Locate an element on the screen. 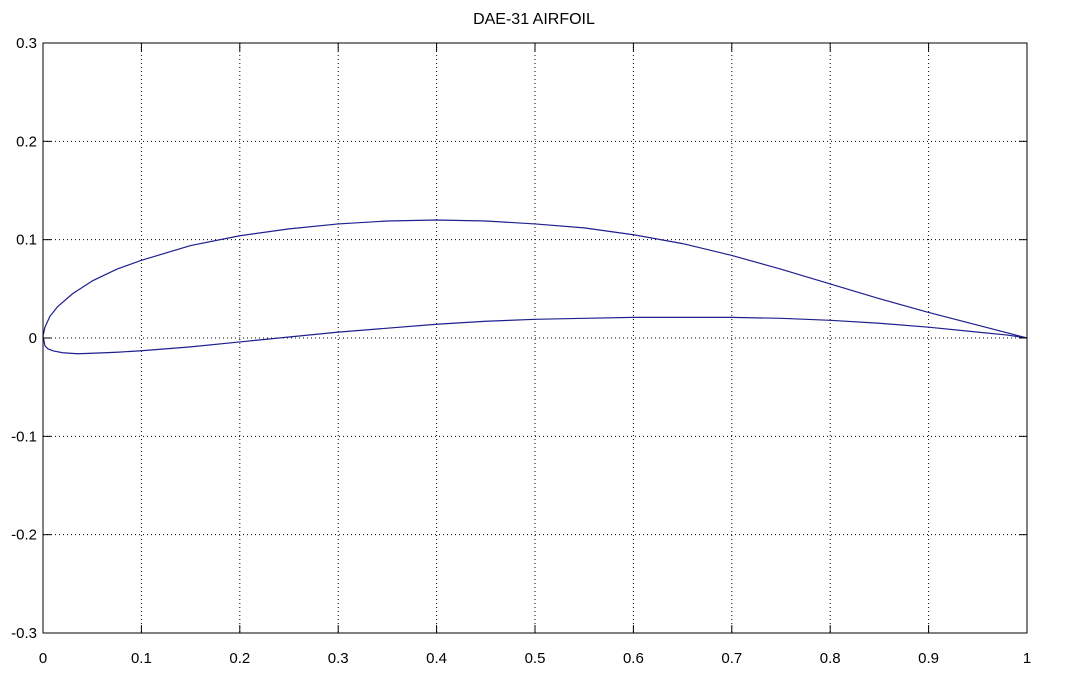 The width and height of the screenshot is (1084, 688). x-tick-label: 0 is located at coordinates (43, 658).